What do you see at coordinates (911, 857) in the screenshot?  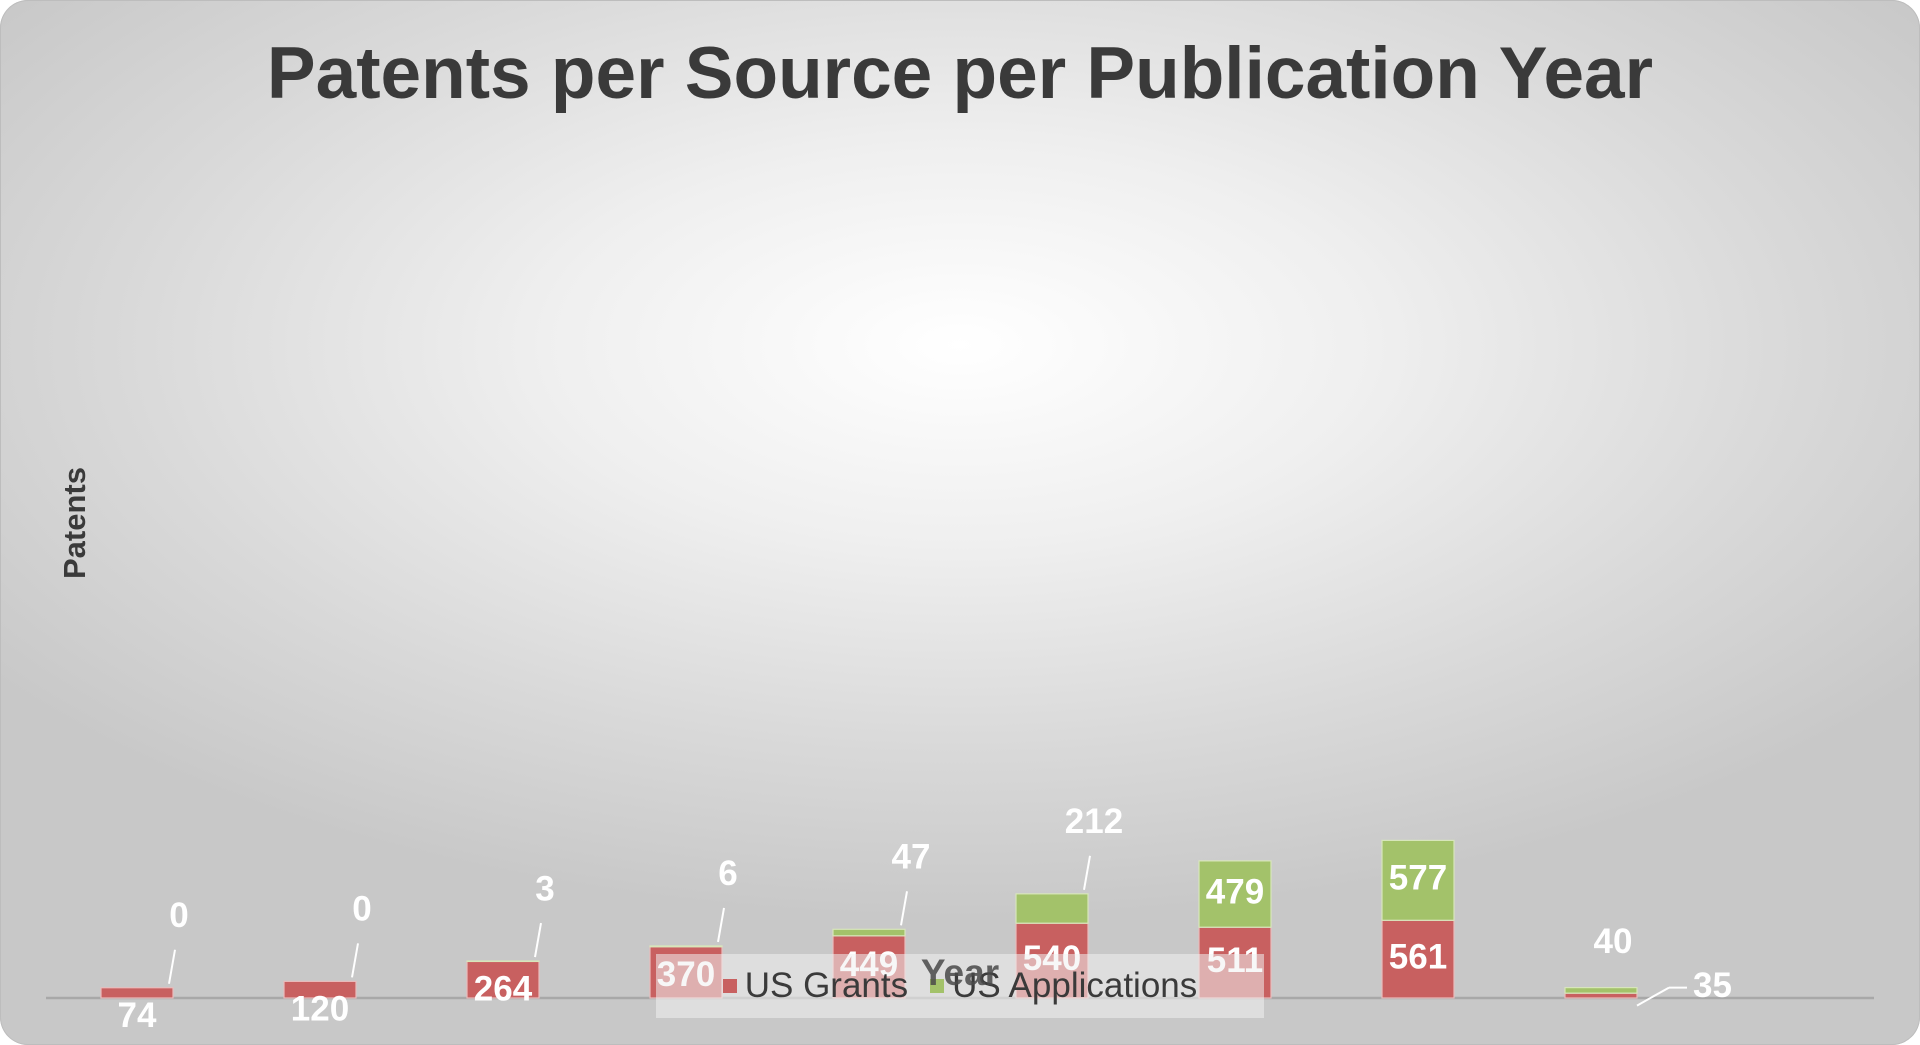 I see `data-label-us-applications: 47` at bounding box center [911, 857].